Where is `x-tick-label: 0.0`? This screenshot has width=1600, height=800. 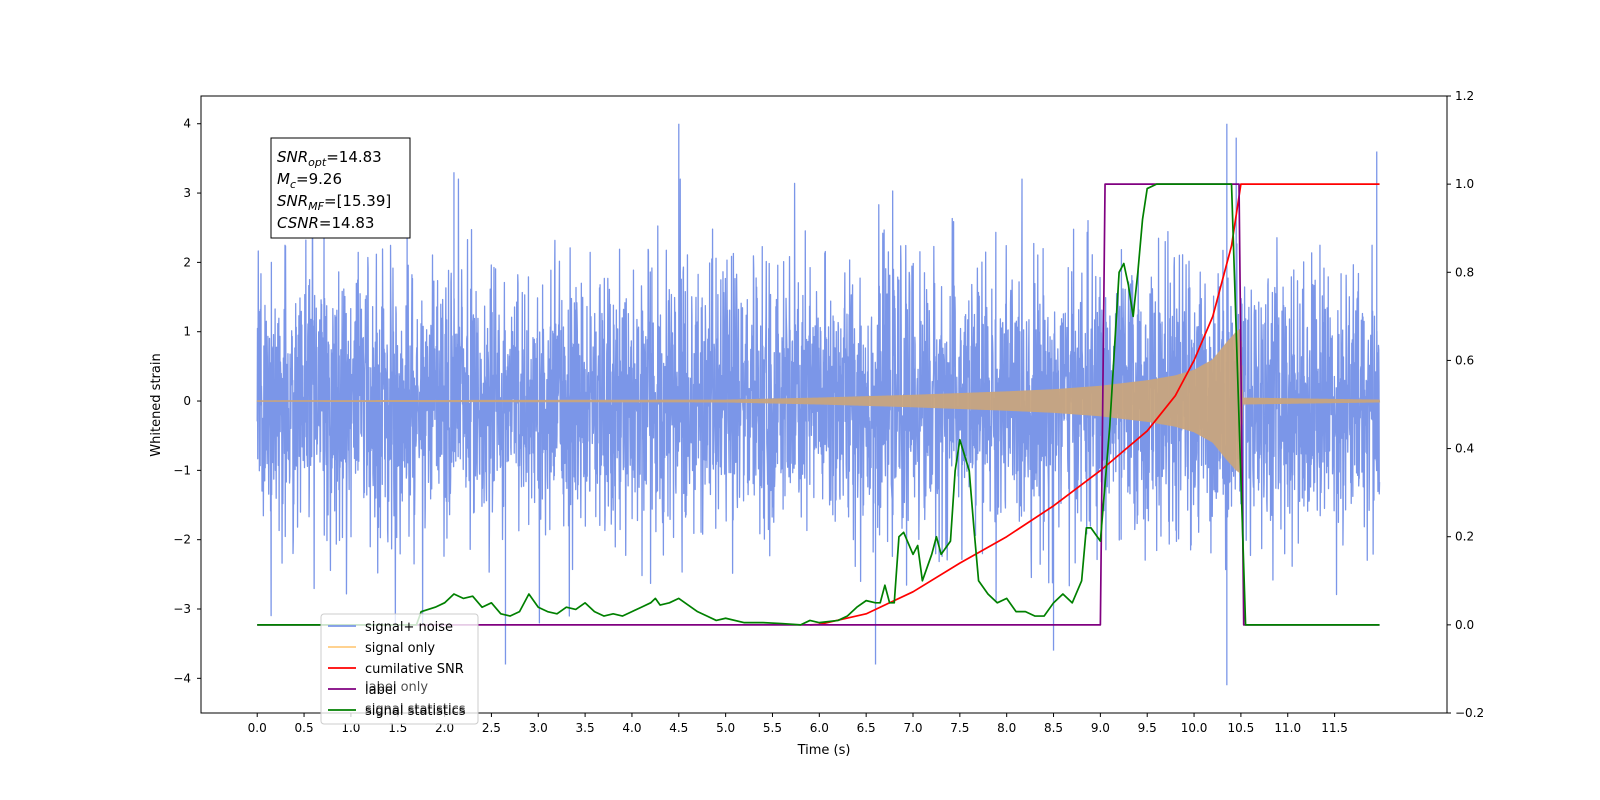
x-tick-label: 0.0 is located at coordinates (257, 728).